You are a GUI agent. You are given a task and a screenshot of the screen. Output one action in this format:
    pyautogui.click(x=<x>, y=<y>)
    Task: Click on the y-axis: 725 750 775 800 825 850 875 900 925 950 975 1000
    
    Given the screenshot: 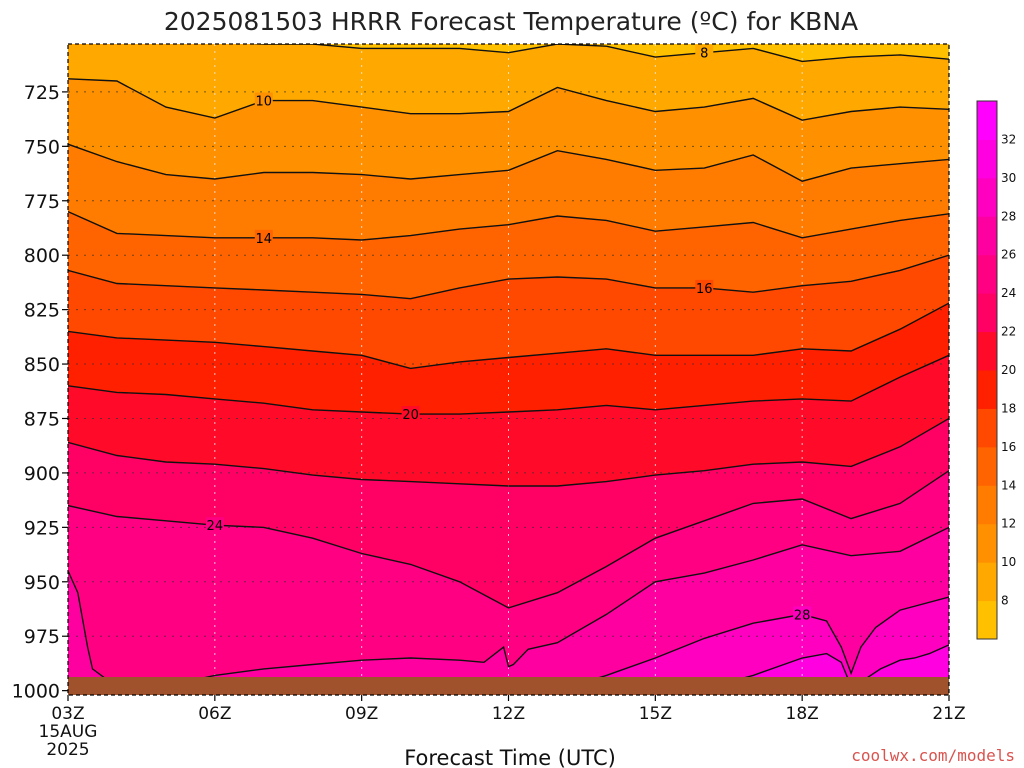 What is the action you would take?
    pyautogui.click(x=40, y=392)
    